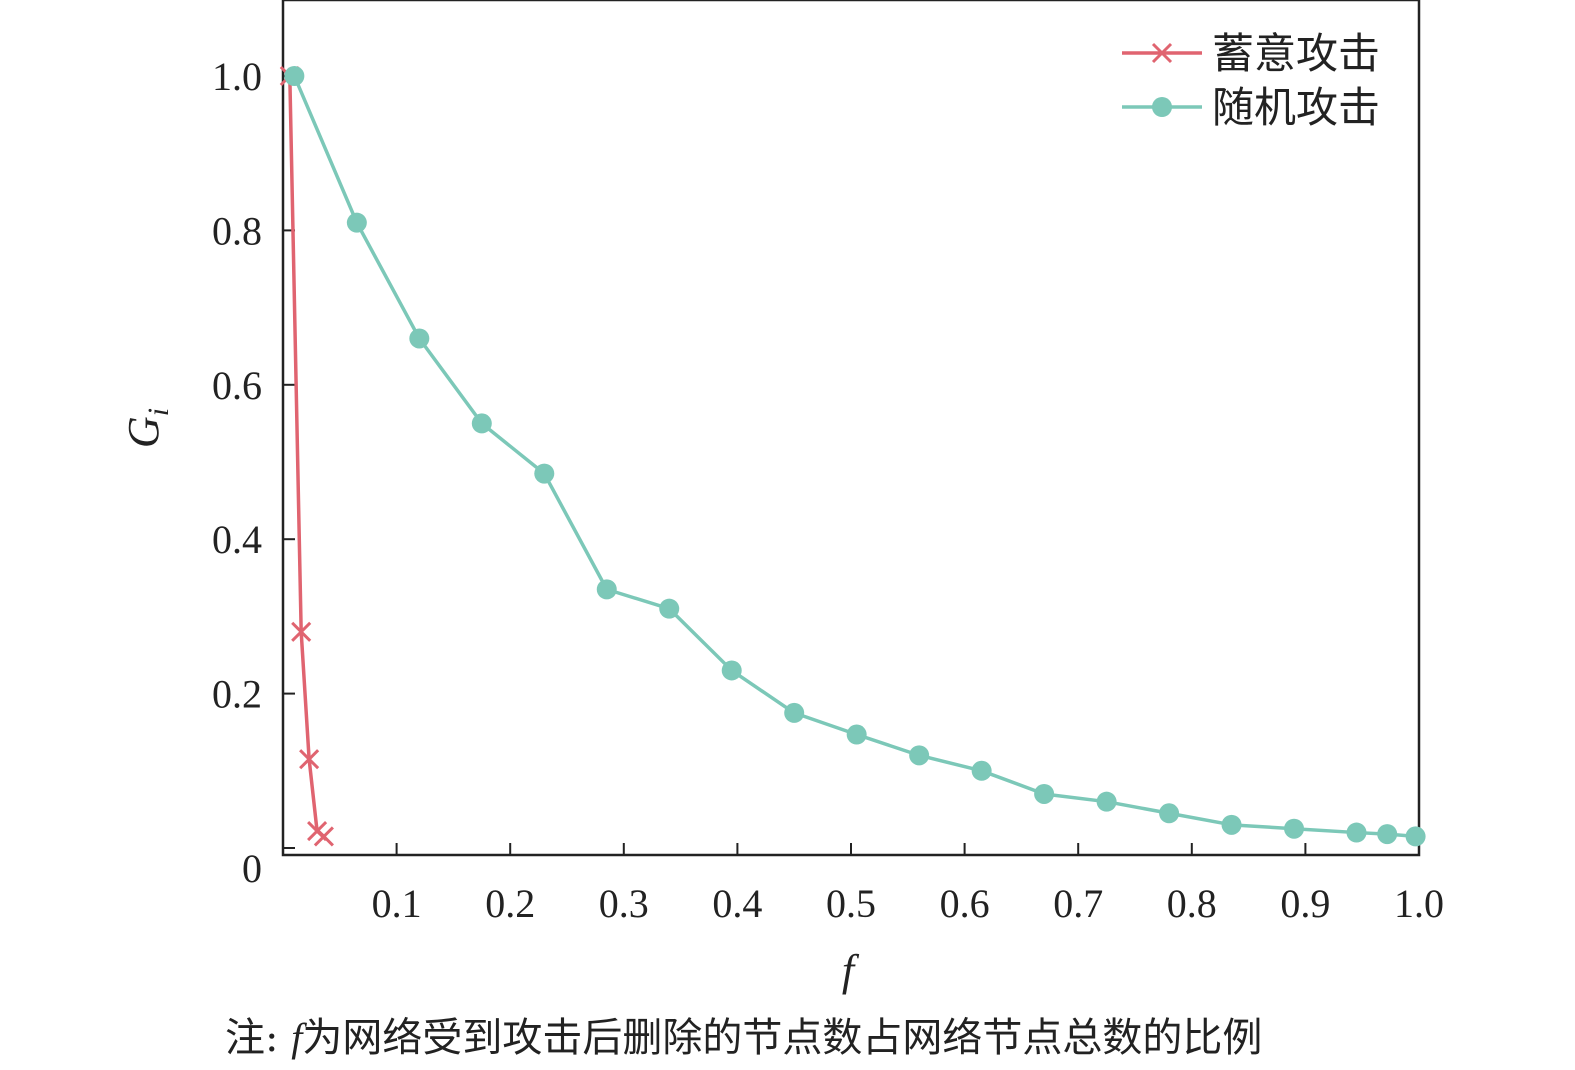  What do you see at coordinates (237, 539) in the screenshot?
I see `y-tick-label-2: 0.4` at bounding box center [237, 539].